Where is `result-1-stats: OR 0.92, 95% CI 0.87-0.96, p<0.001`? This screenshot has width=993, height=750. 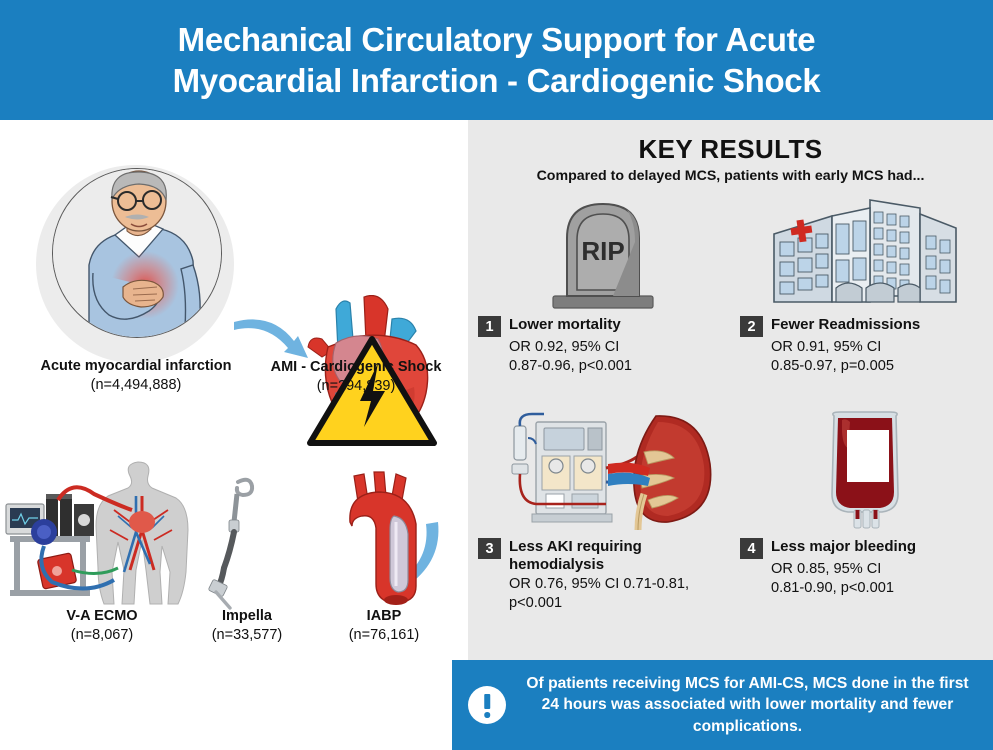
result-1-stats: OR 0.92, 95% CI 0.87-0.96, p<0.001 is located at coordinates (603, 357).